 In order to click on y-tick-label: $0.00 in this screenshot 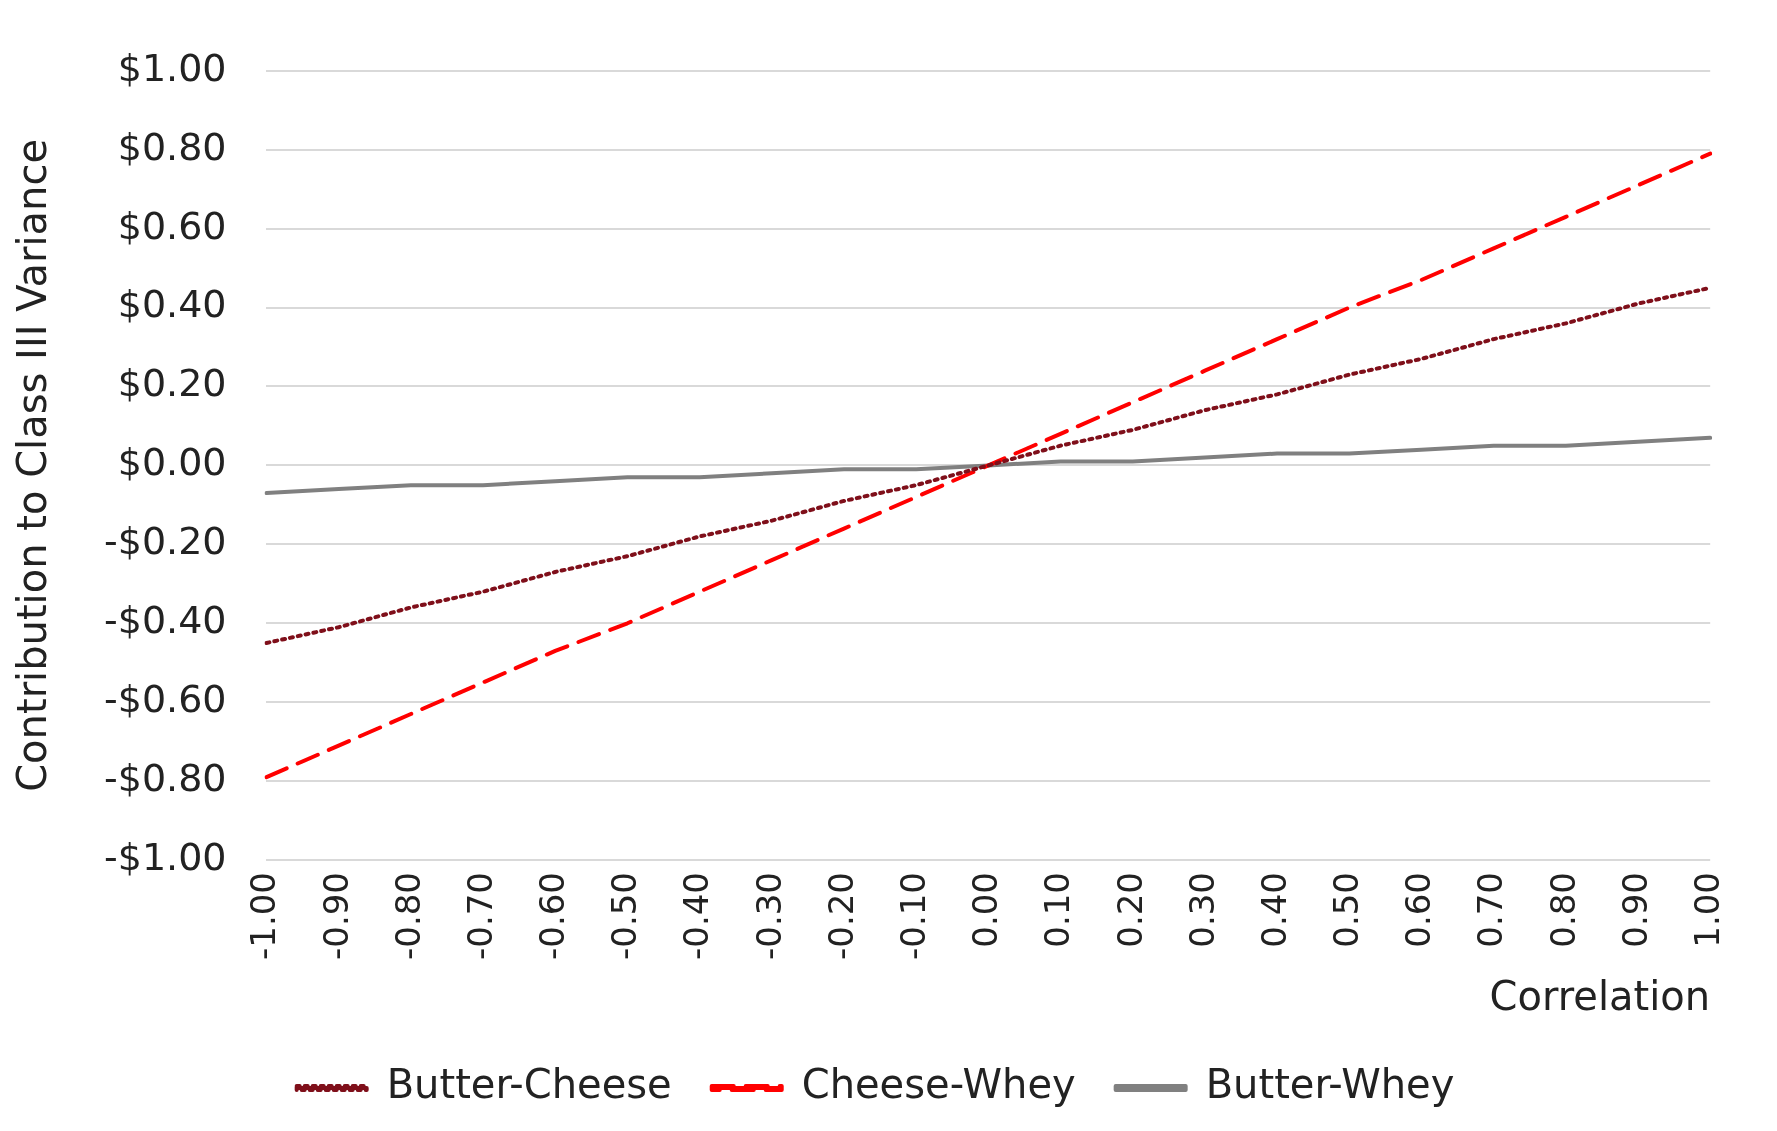, I will do `click(172, 462)`.